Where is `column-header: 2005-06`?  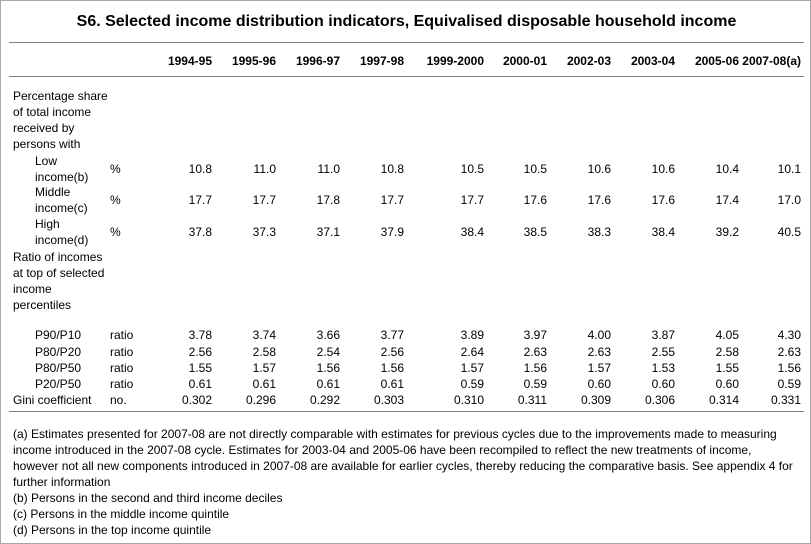
column-header: 2005-06 is located at coordinates (716, 61).